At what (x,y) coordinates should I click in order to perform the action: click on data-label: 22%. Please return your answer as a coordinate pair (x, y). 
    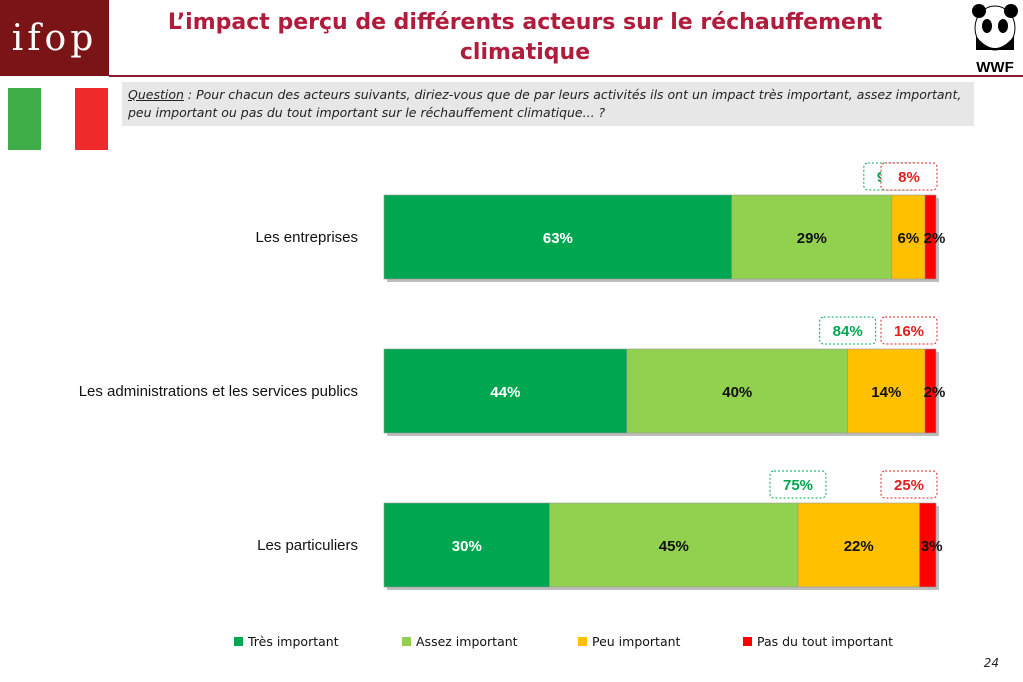
    Looking at the image, I should click on (859, 546).